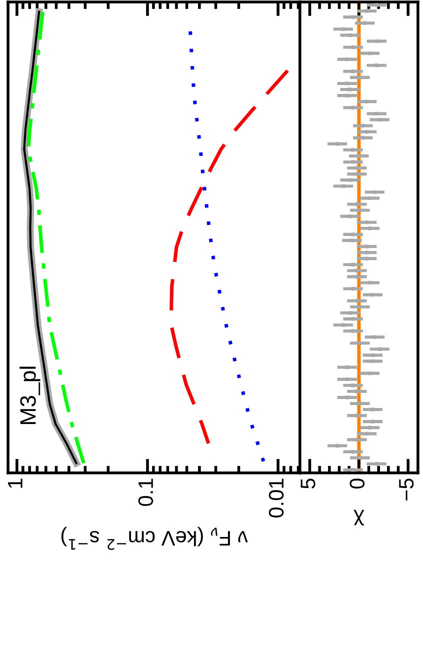  Describe the element at coordinates (308, 483) in the screenshot. I see `x-tick-label: 5` at that location.